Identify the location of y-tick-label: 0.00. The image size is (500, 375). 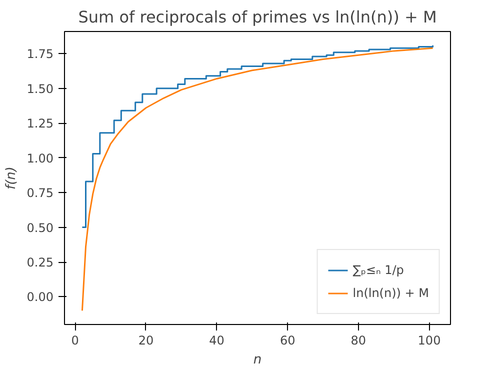
(40, 297).